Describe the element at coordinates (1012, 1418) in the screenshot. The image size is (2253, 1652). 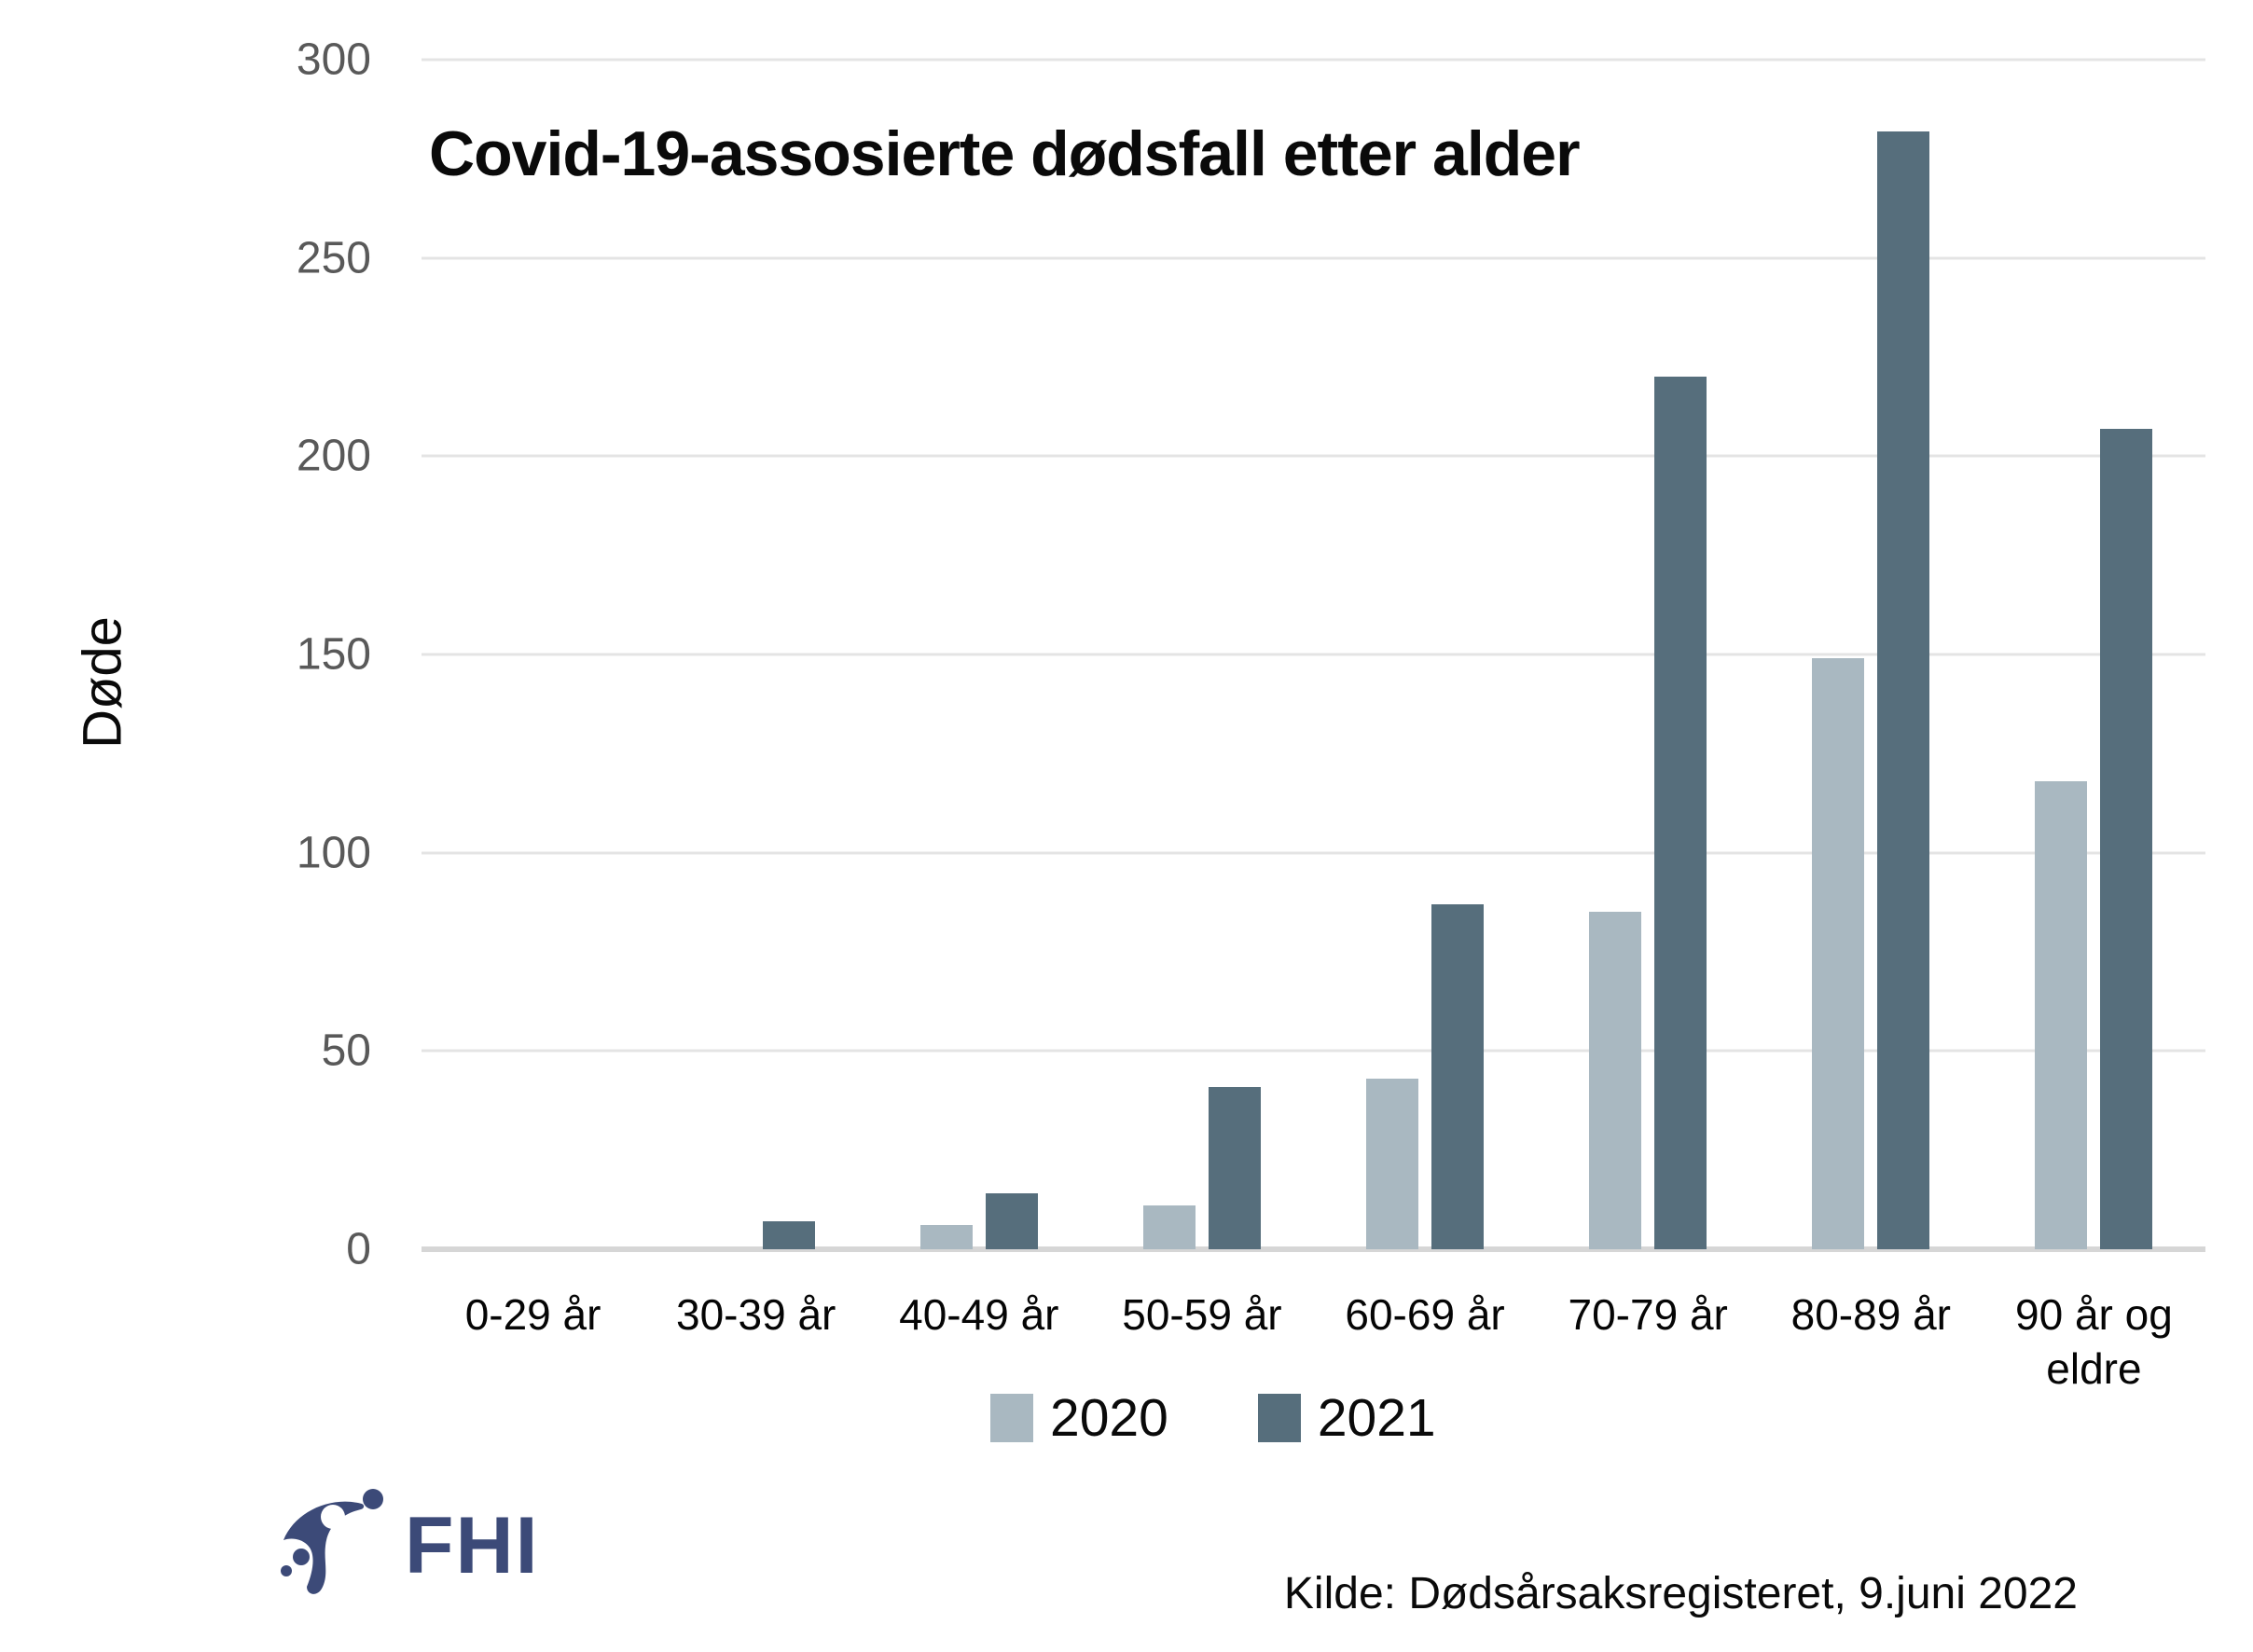
I see `legend-swatch-2020` at that location.